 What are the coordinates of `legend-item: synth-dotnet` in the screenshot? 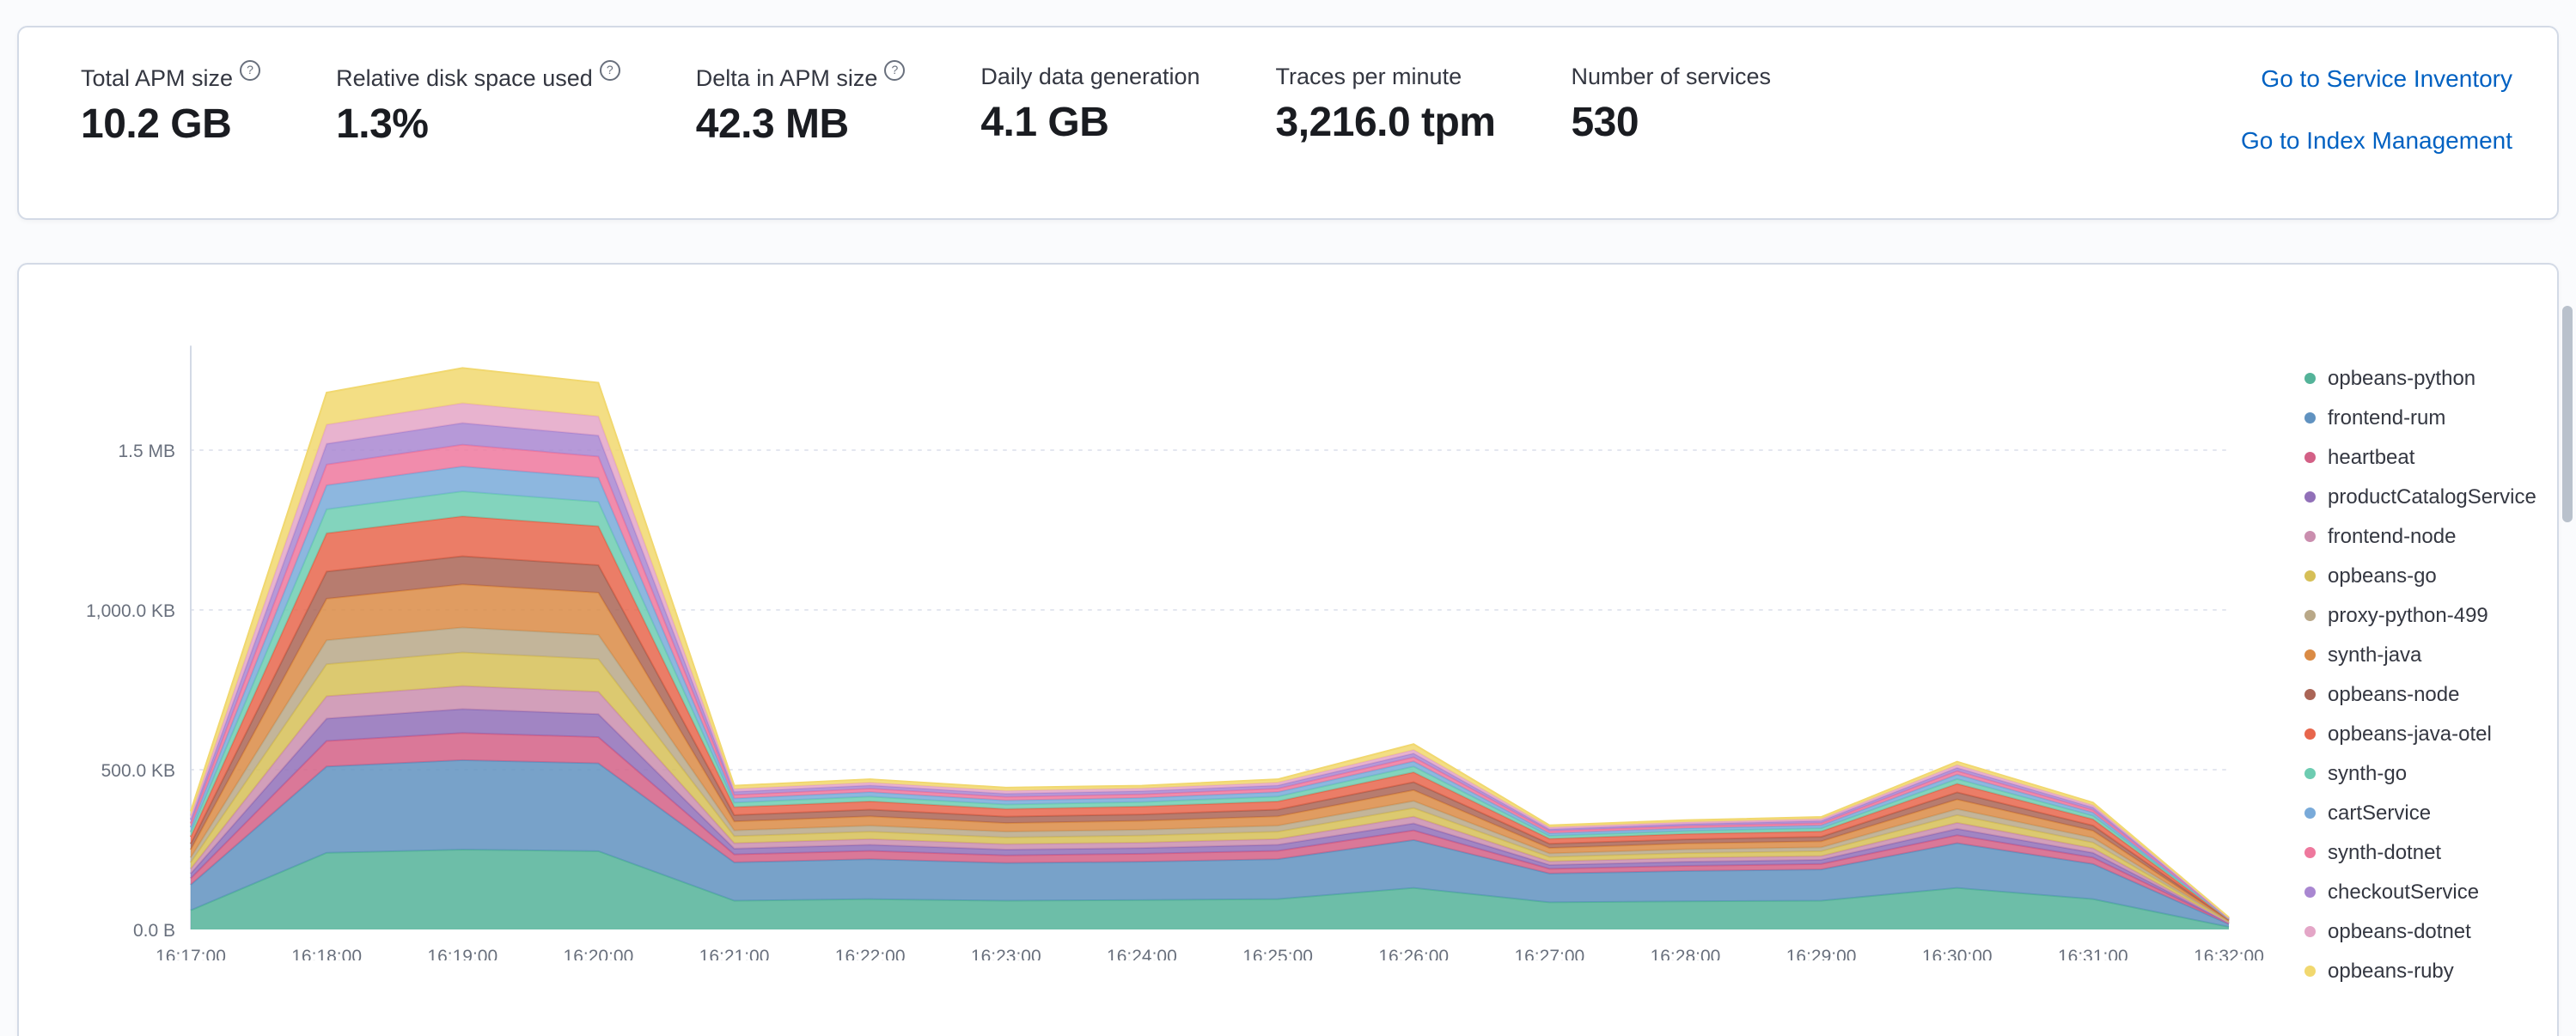 It's located at (2420, 852).